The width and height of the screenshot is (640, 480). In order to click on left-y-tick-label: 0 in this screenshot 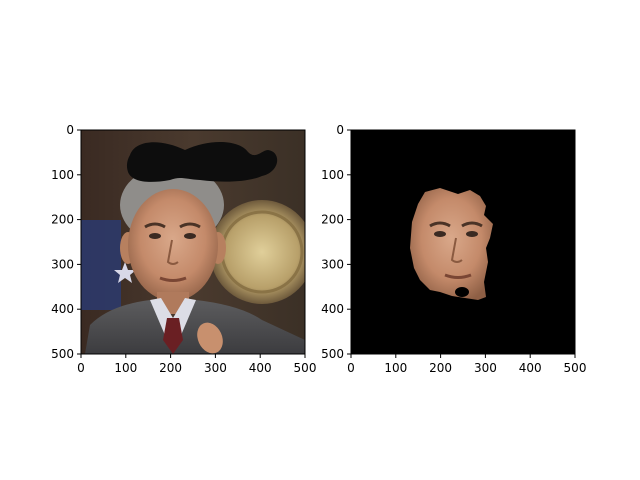, I will do `click(70, 130)`.